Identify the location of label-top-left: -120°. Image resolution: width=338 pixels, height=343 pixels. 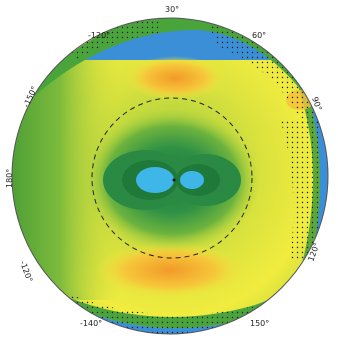
(99, 35).